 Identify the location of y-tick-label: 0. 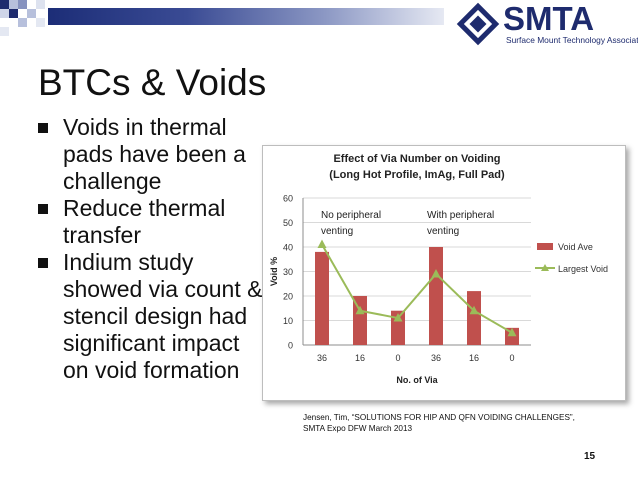
(290, 346).